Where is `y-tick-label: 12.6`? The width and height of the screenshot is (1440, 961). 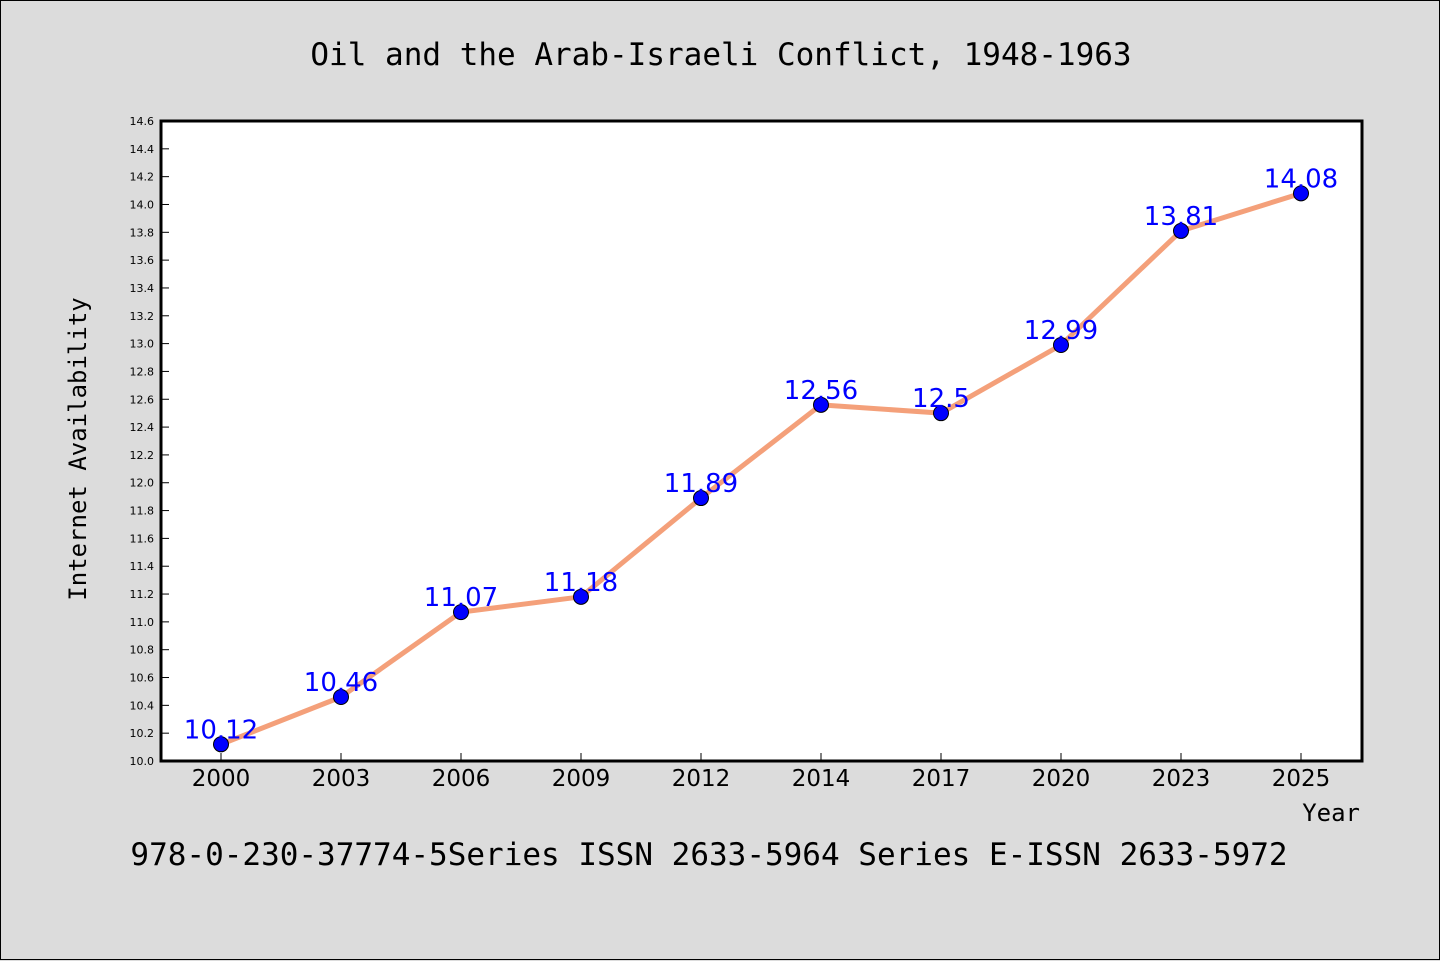
y-tick-label: 12.6 is located at coordinates (142, 399).